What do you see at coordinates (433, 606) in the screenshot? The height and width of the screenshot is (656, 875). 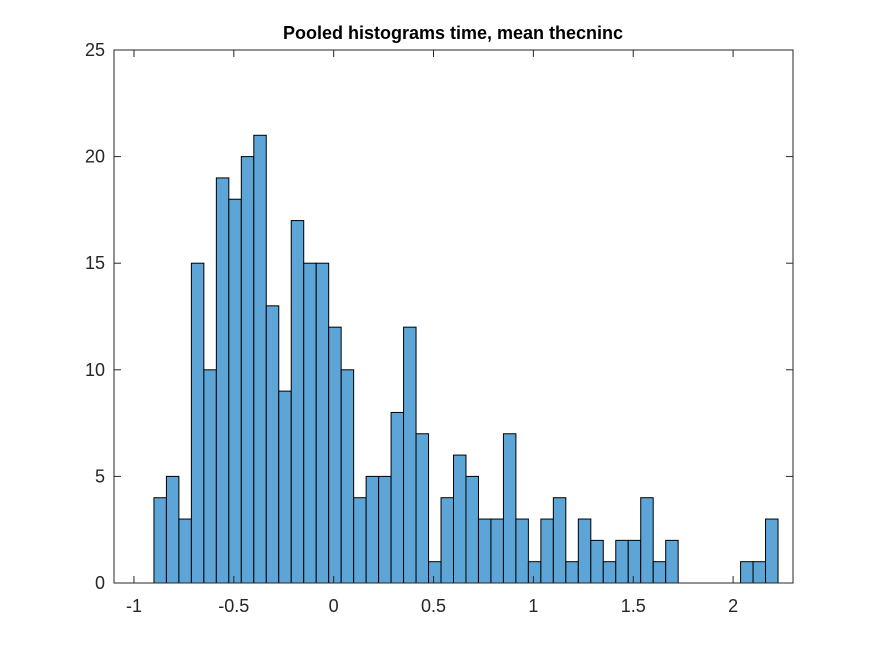 I see `x-tick-label: 0.5` at bounding box center [433, 606].